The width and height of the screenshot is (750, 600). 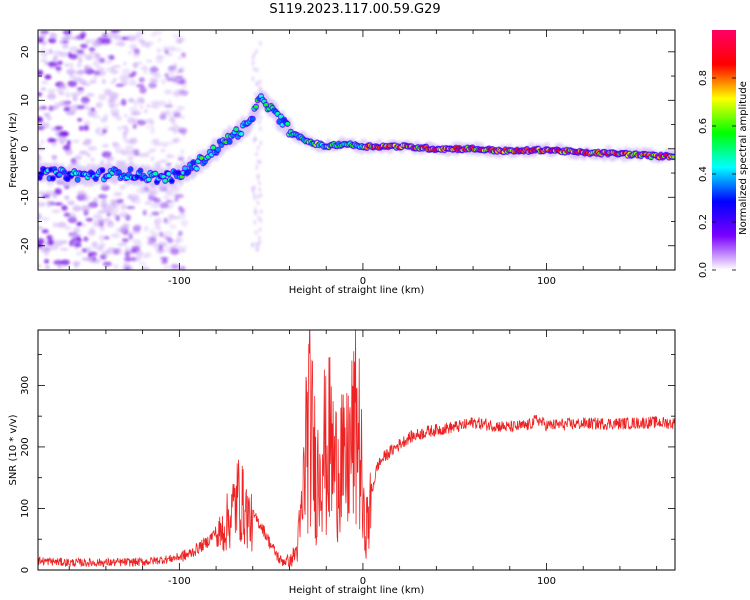 What do you see at coordinates (25, 446) in the screenshot?
I see `y-tick-label: 200` at bounding box center [25, 446].